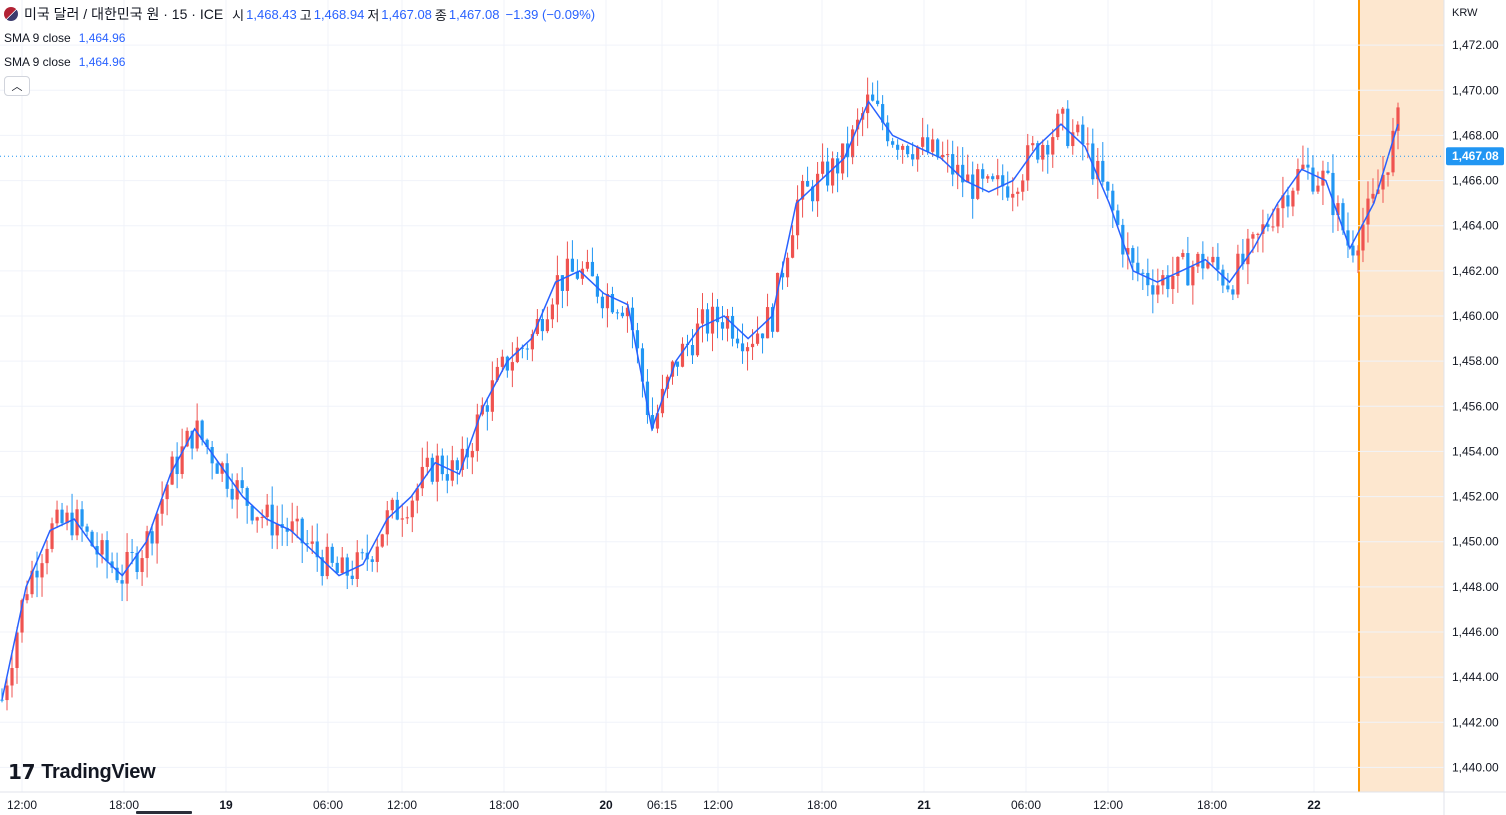  Describe the element at coordinates (124, 14) in the screenshot. I see `symbol-title: 미국 달러 / 대한민국 원 · 15 · ICE` at that location.